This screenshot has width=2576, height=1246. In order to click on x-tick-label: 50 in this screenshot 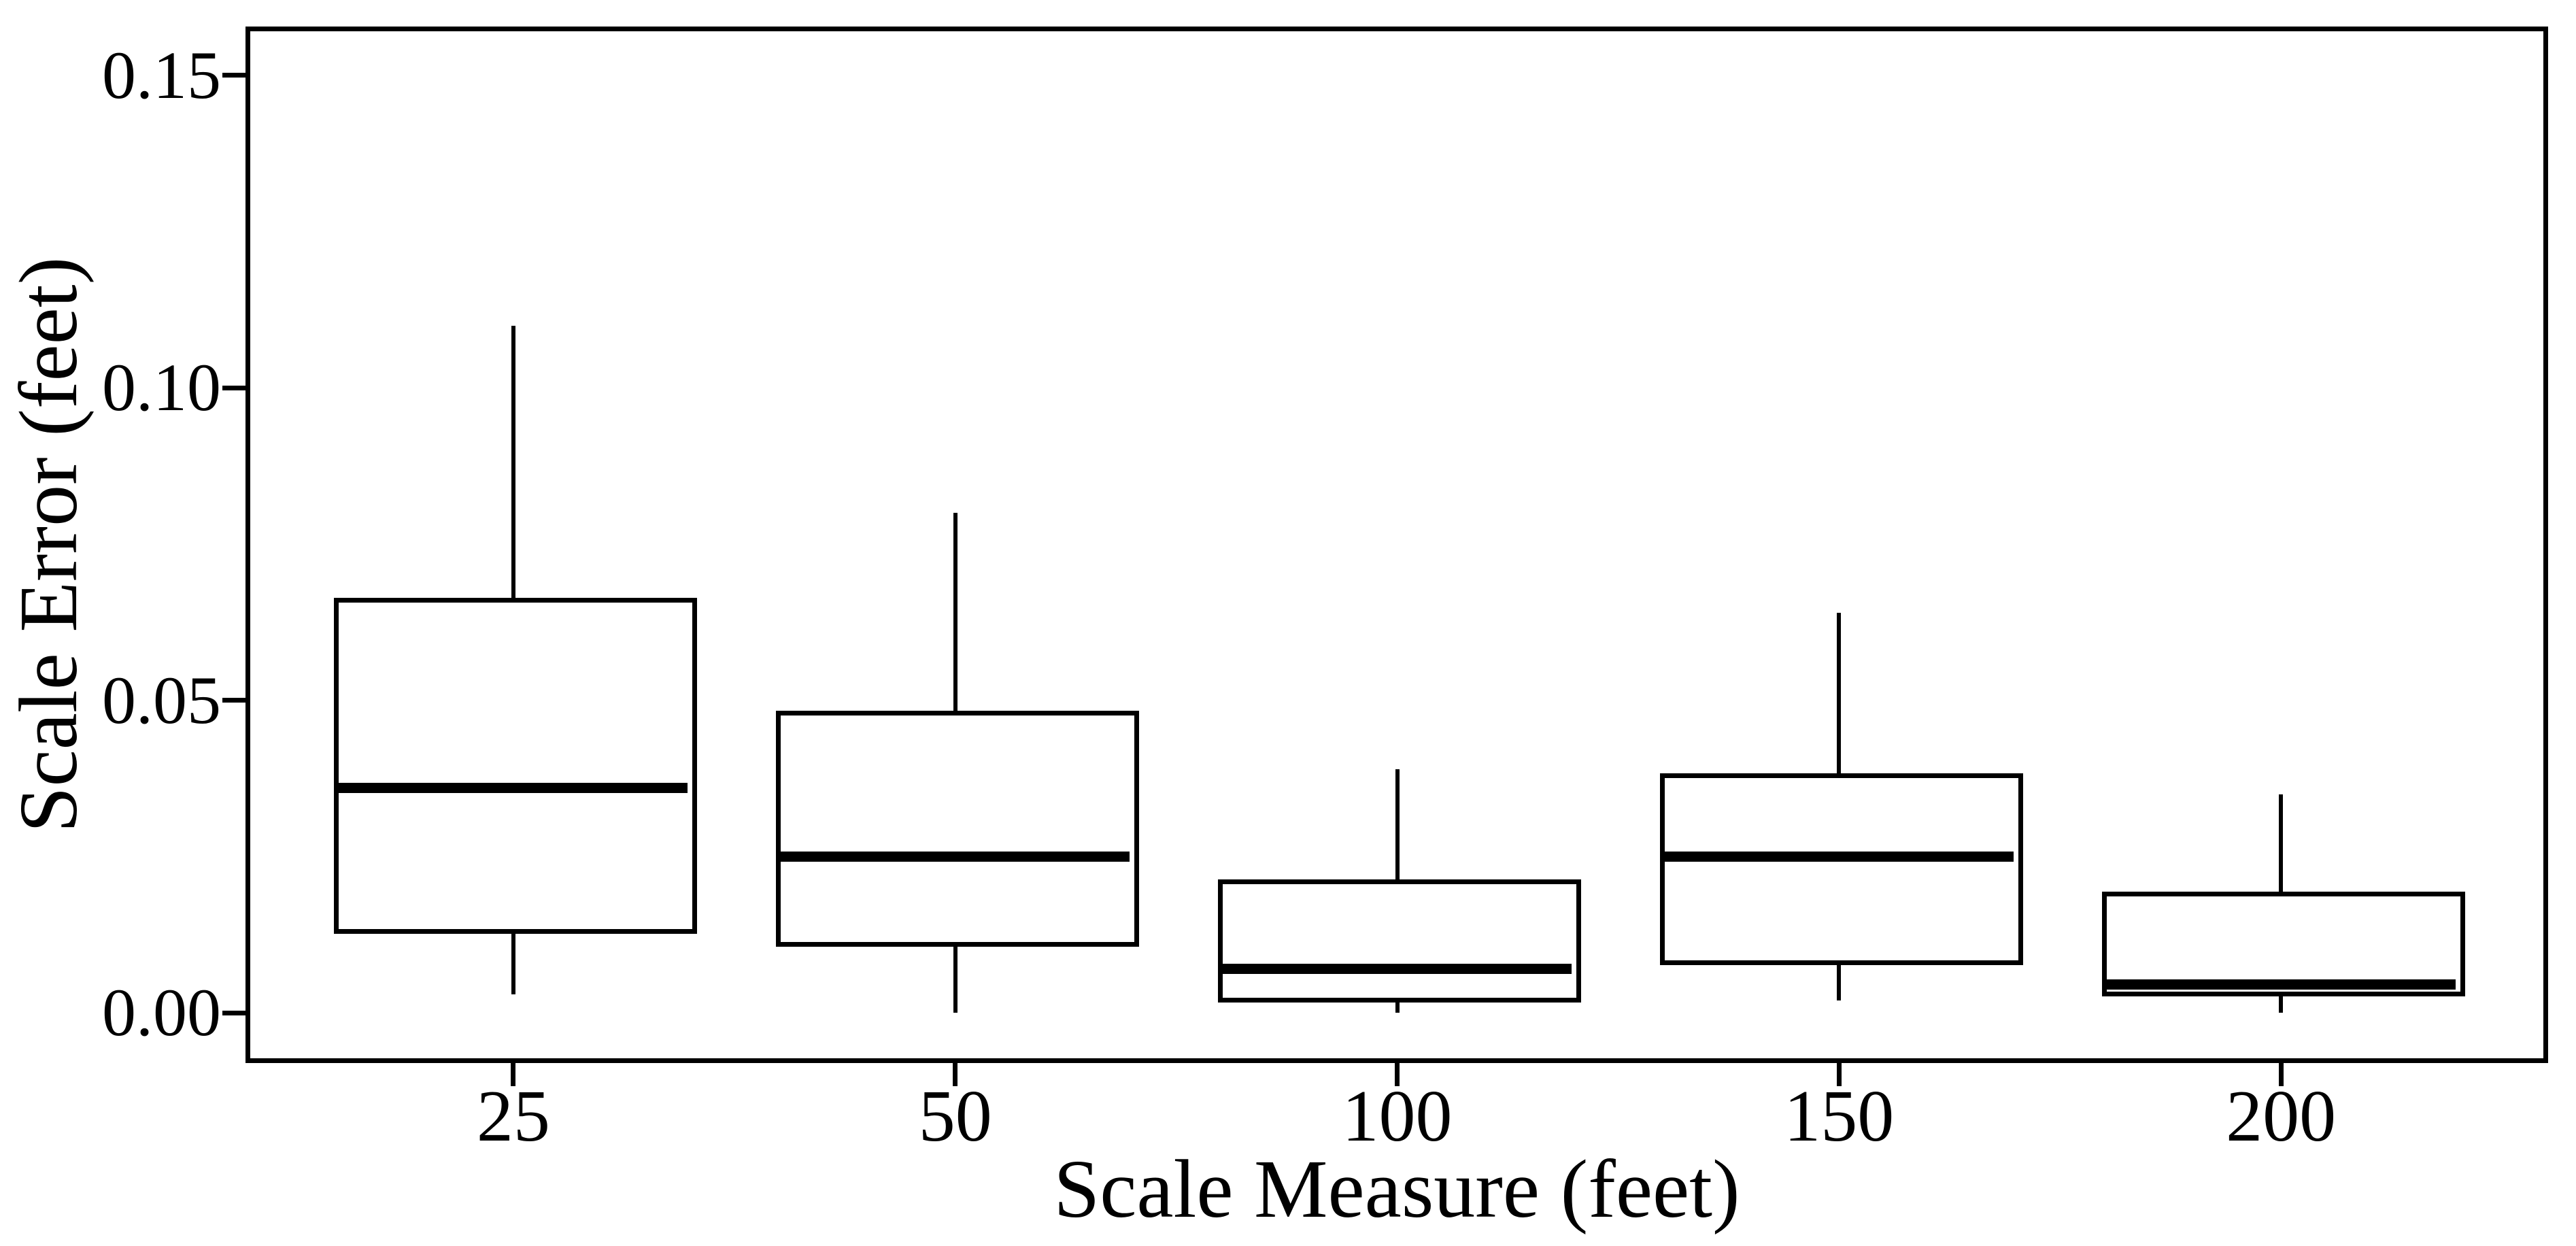, I will do `click(955, 1116)`.